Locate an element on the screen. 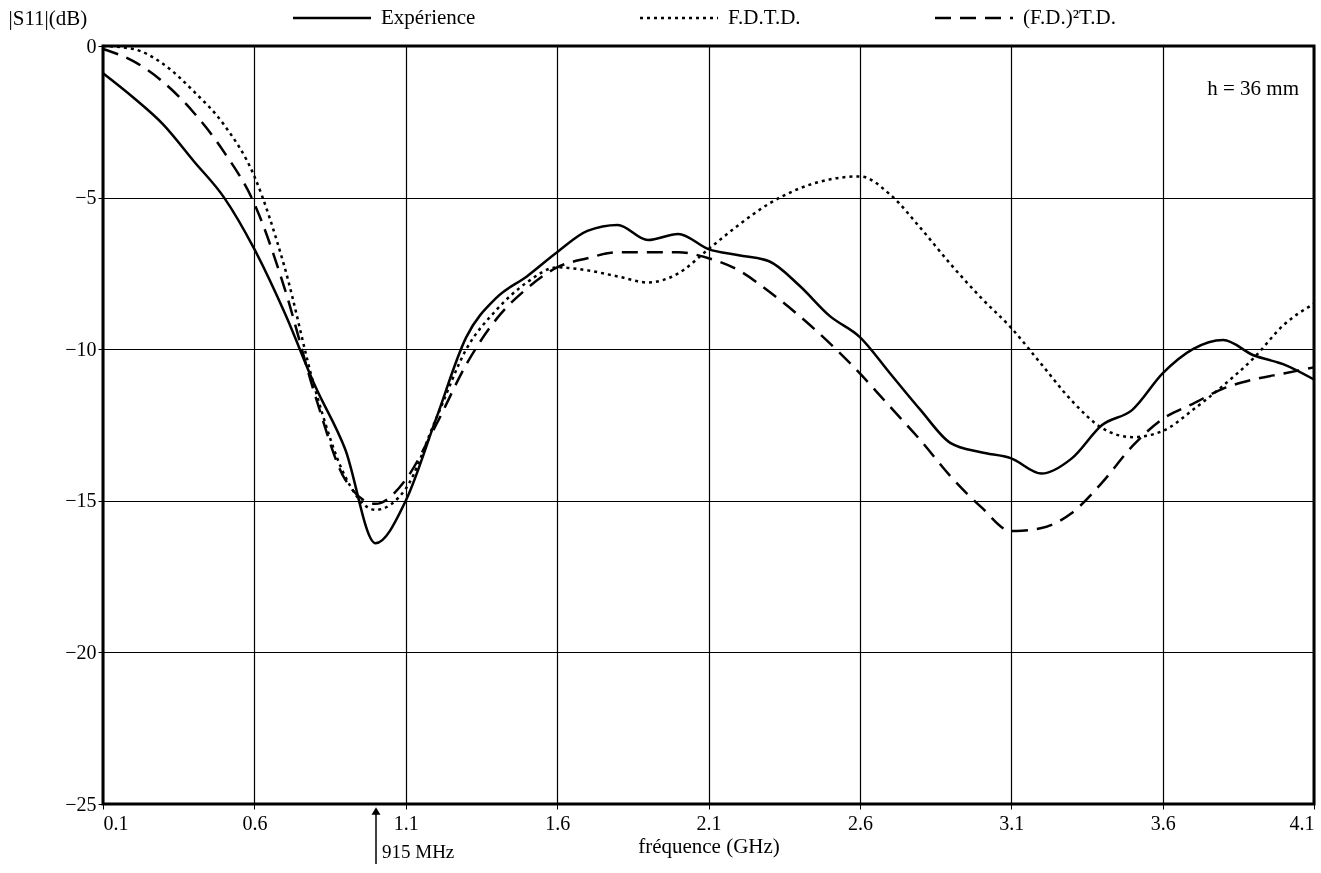  legend-label: Expérience is located at coordinates (428, 17).